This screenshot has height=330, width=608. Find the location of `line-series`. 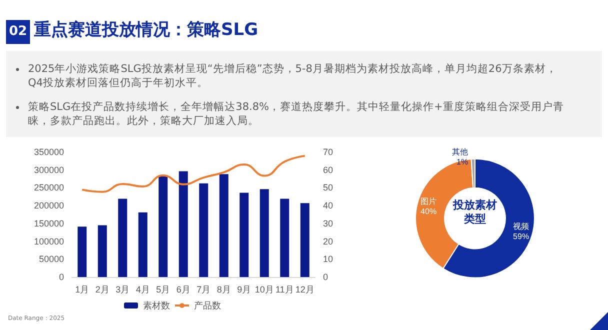

line-series is located at coordinates (193, 173).